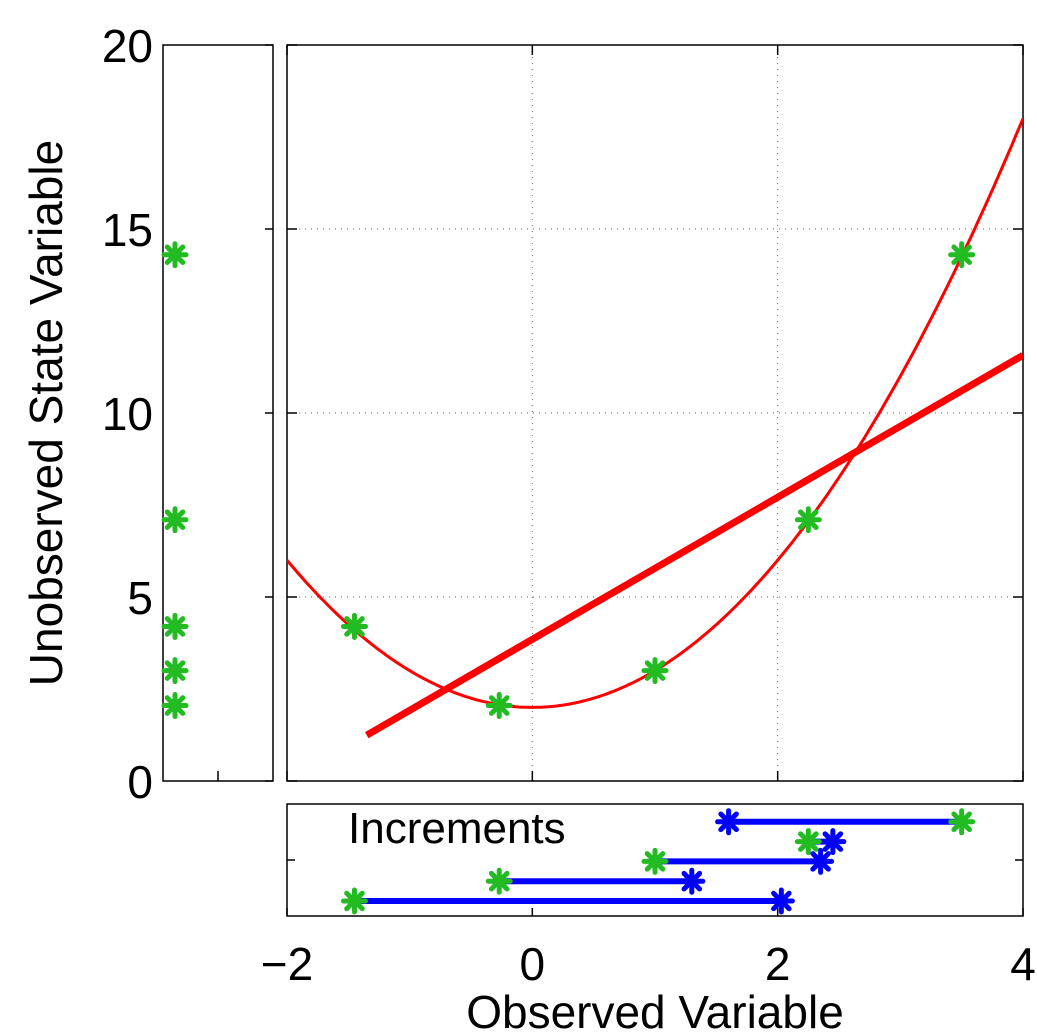  What do you see at coordinates (655, 1010) in the screenshot?
I see `x-axis-label: Observed Variable` at bounding box center [655, 1010].